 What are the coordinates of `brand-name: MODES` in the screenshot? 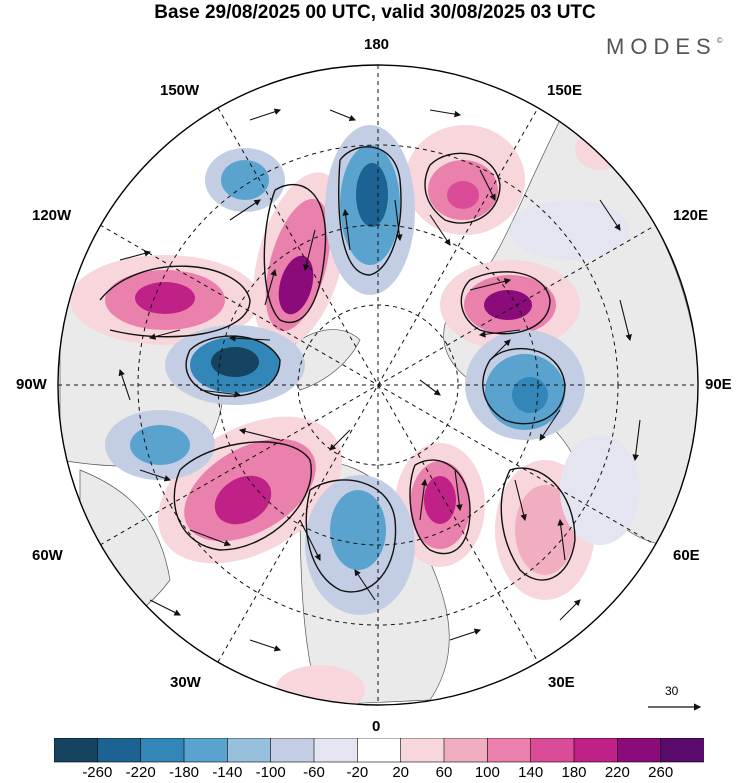 It's located at (661, 46).